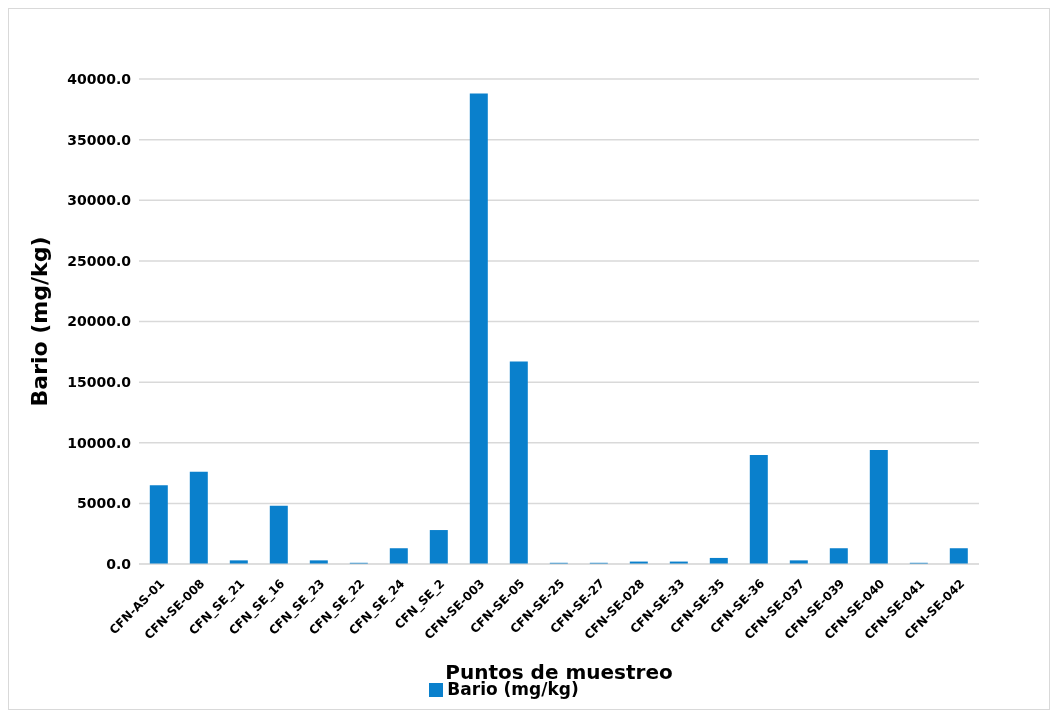 The width and height of the screenshot is (1061, 721). I want to click on y-tick-label: 5000.0, so click(104, 503).